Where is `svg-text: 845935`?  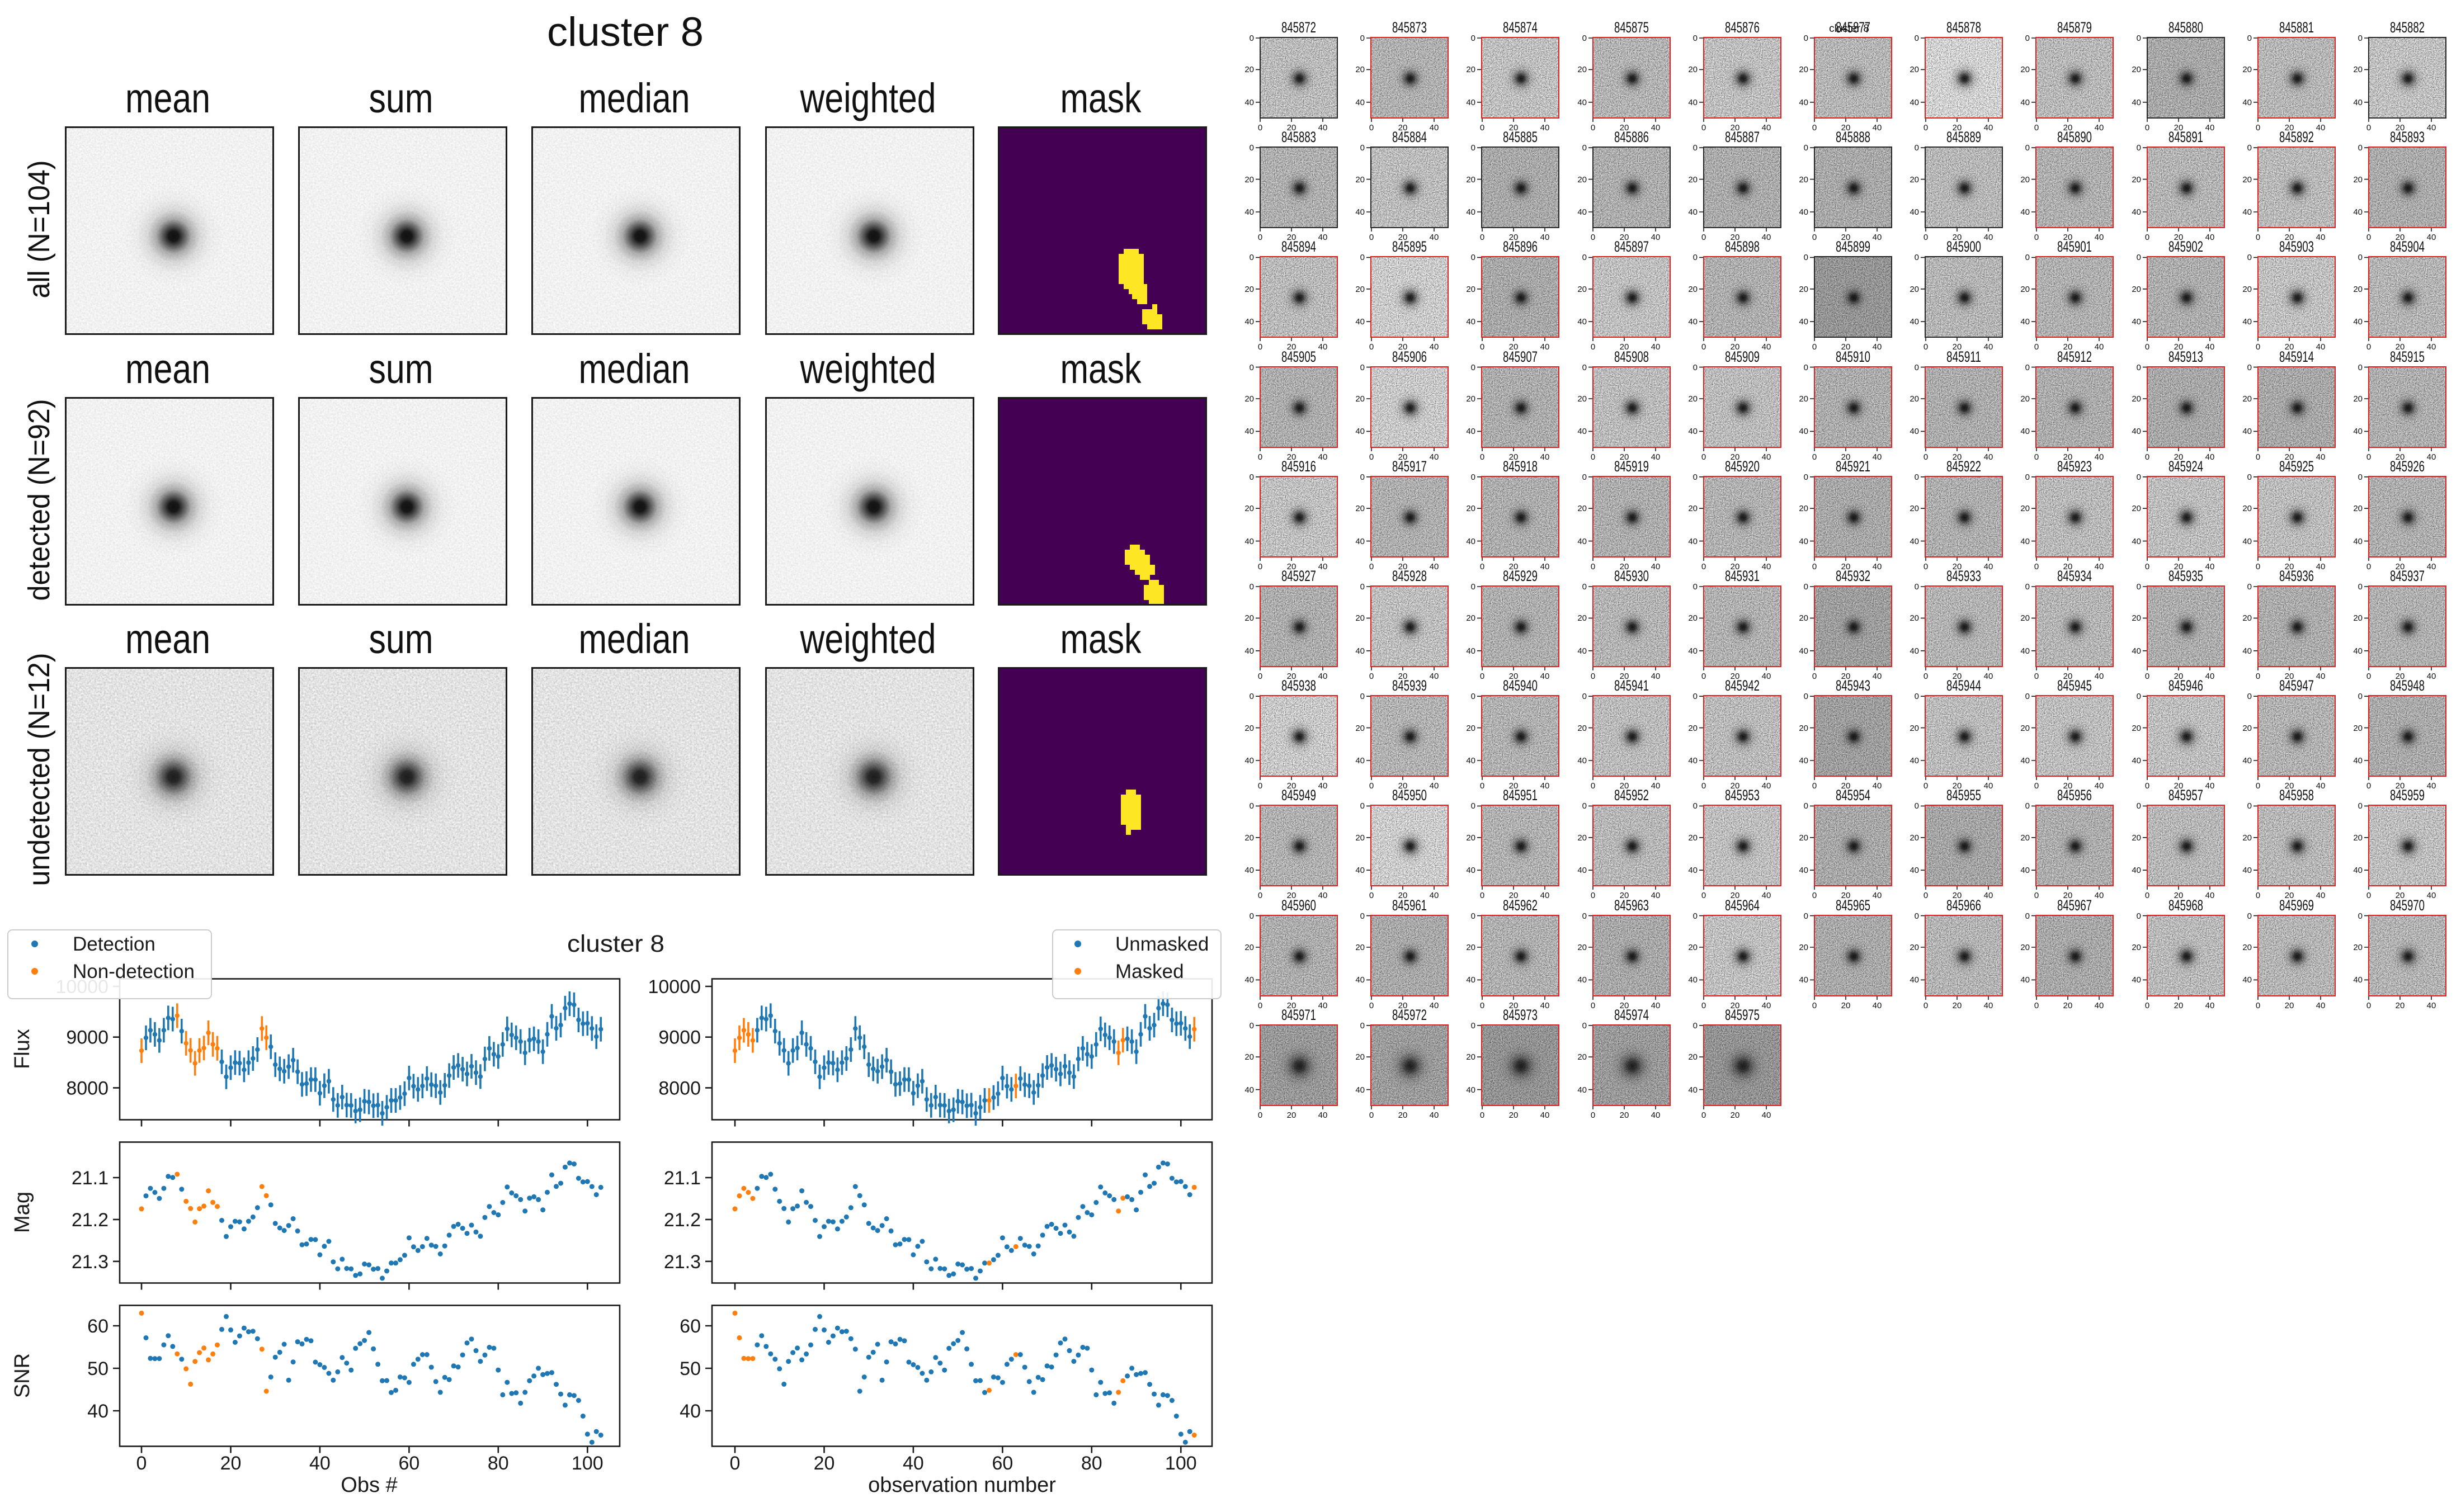
svg-text: 845935 is located at coordinates (2185, 576).